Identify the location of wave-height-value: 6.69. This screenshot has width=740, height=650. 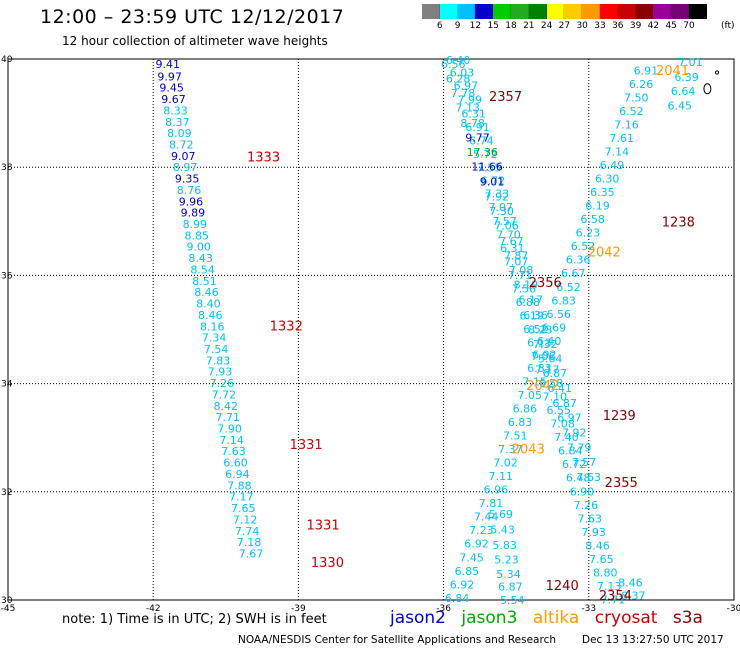
(554, 327).